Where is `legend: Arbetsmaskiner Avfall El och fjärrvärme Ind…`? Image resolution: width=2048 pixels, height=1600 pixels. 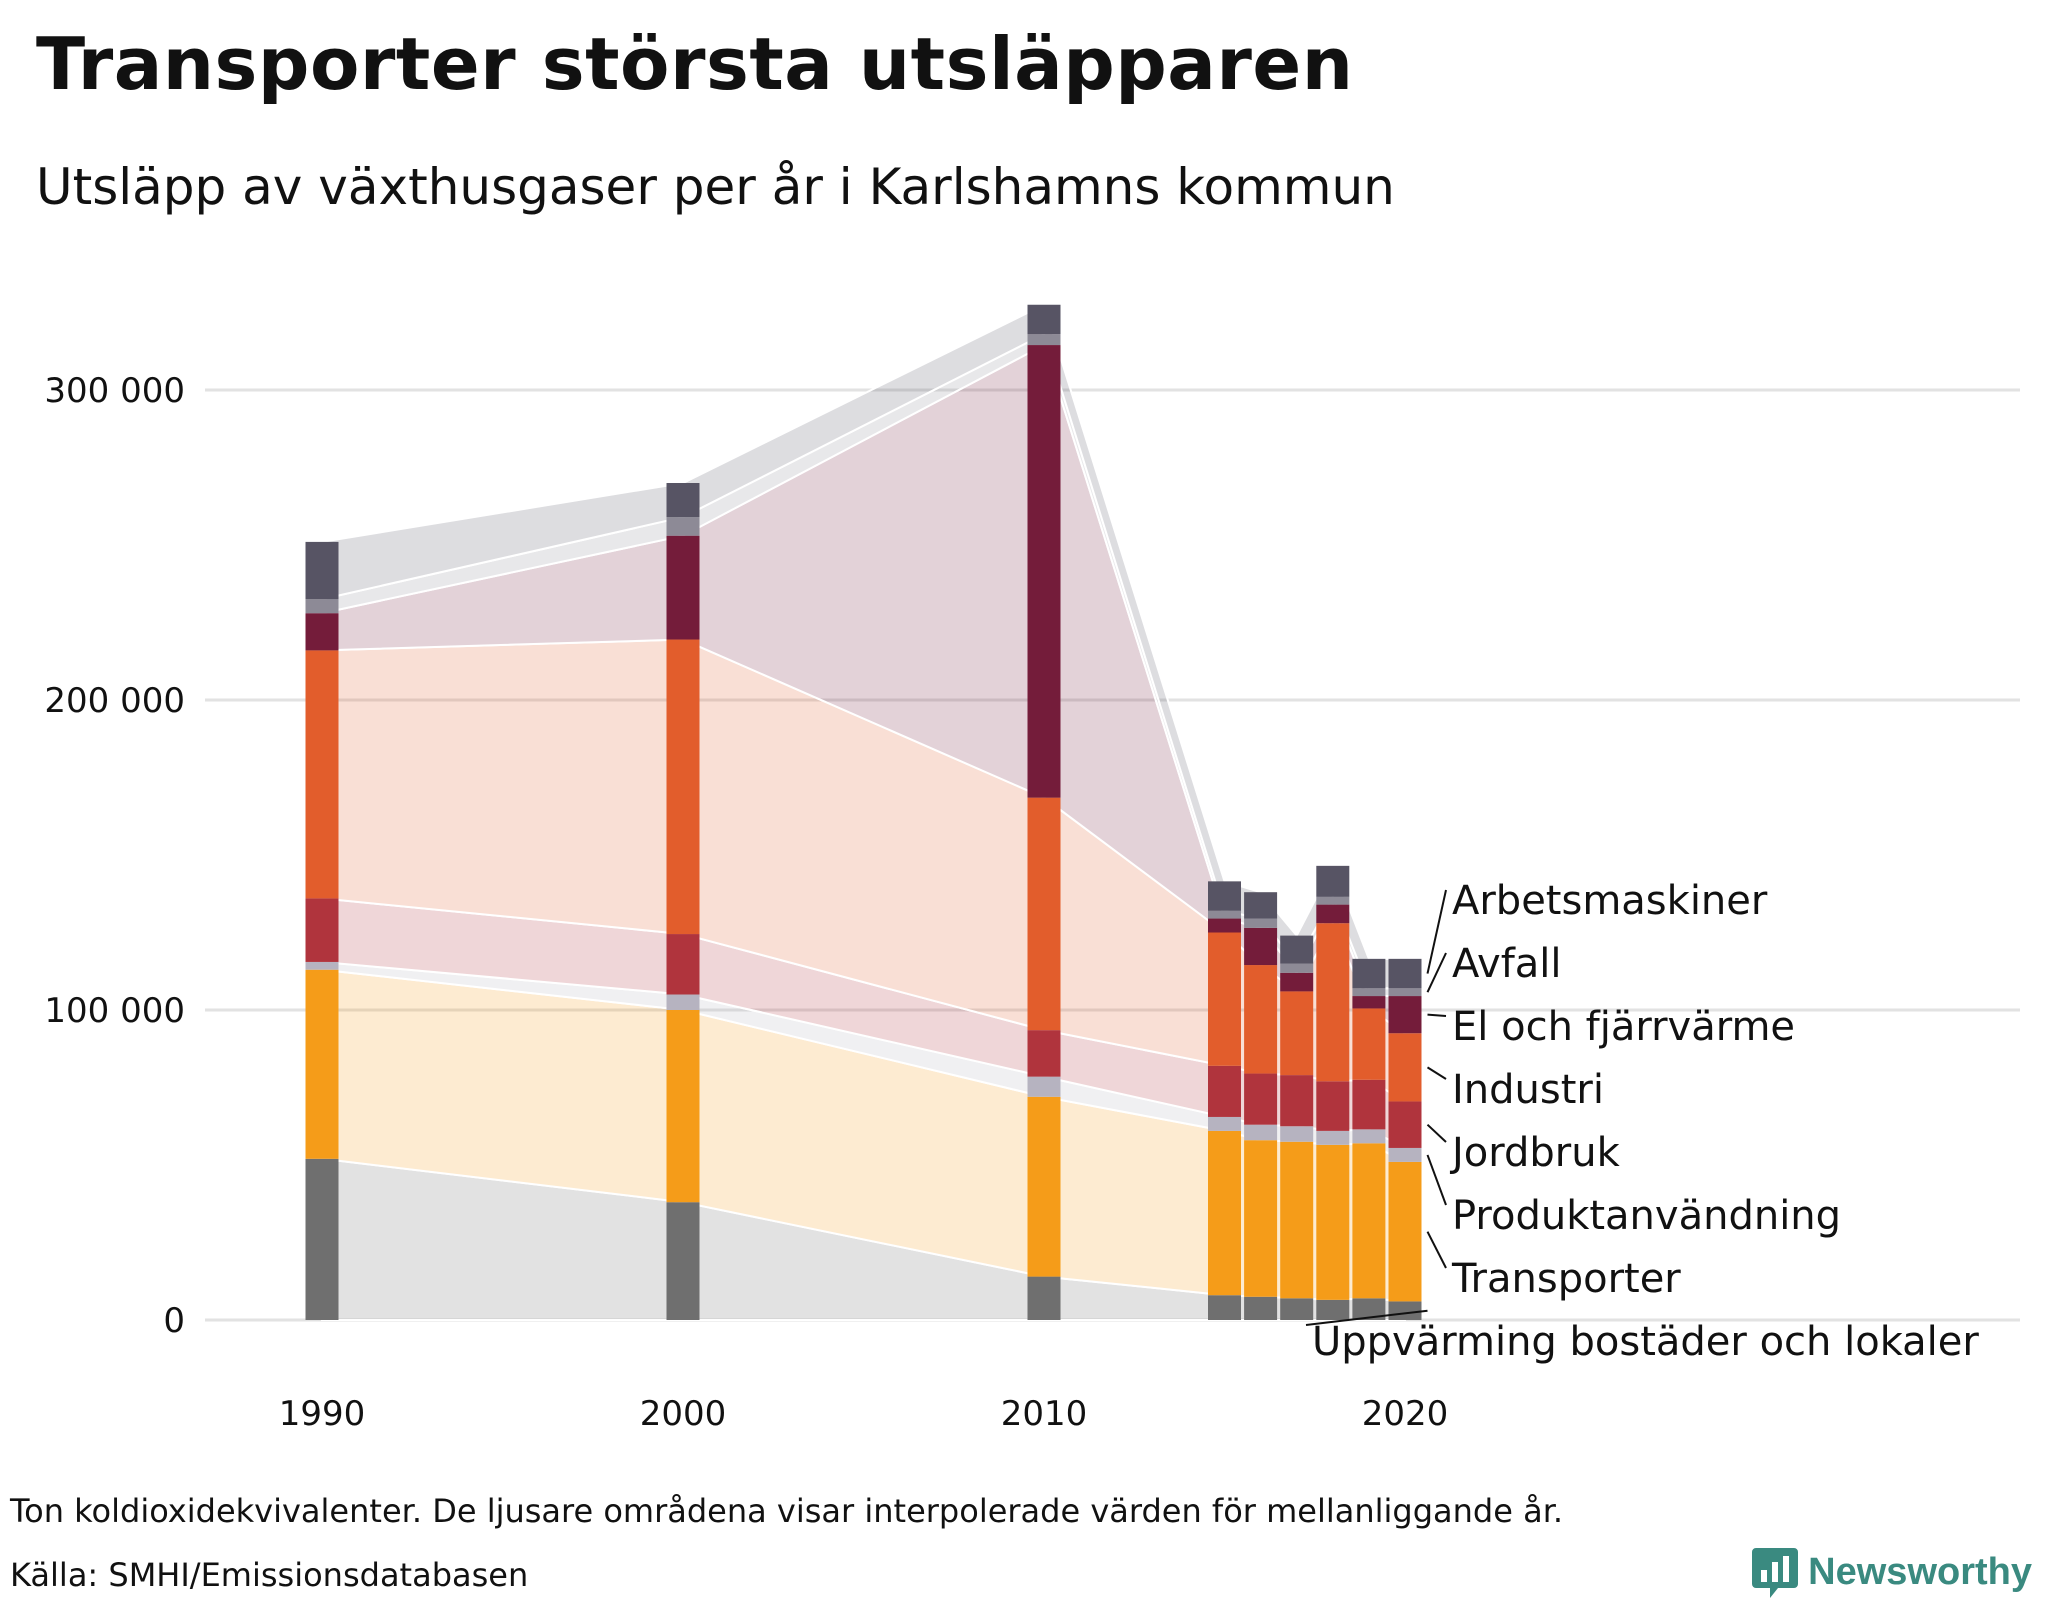 legend: Arbetsmaskiner Avfall El och fjärrvärme Ind… is located at coordinates (1642, 1121).